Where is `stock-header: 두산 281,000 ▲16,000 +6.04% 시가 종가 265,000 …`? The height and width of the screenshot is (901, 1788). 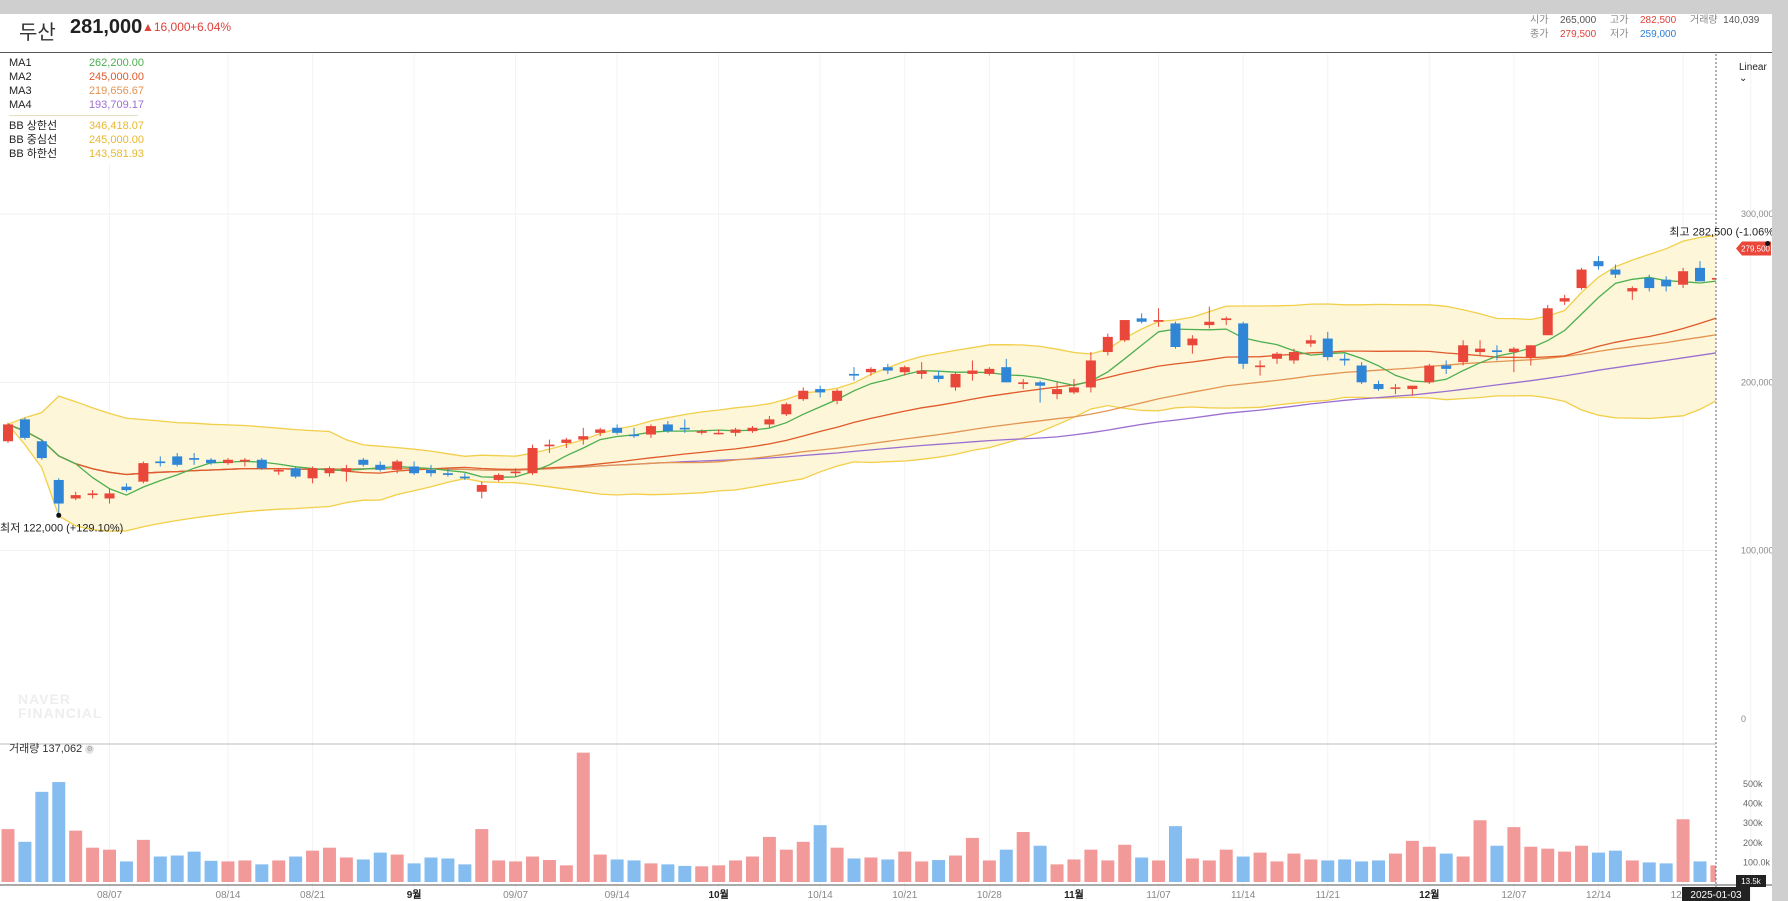
stock-header: 두산 281,000 ▲16,000 +6.04% 시가 종가 265,000 … is located at coordinates (886, 33).